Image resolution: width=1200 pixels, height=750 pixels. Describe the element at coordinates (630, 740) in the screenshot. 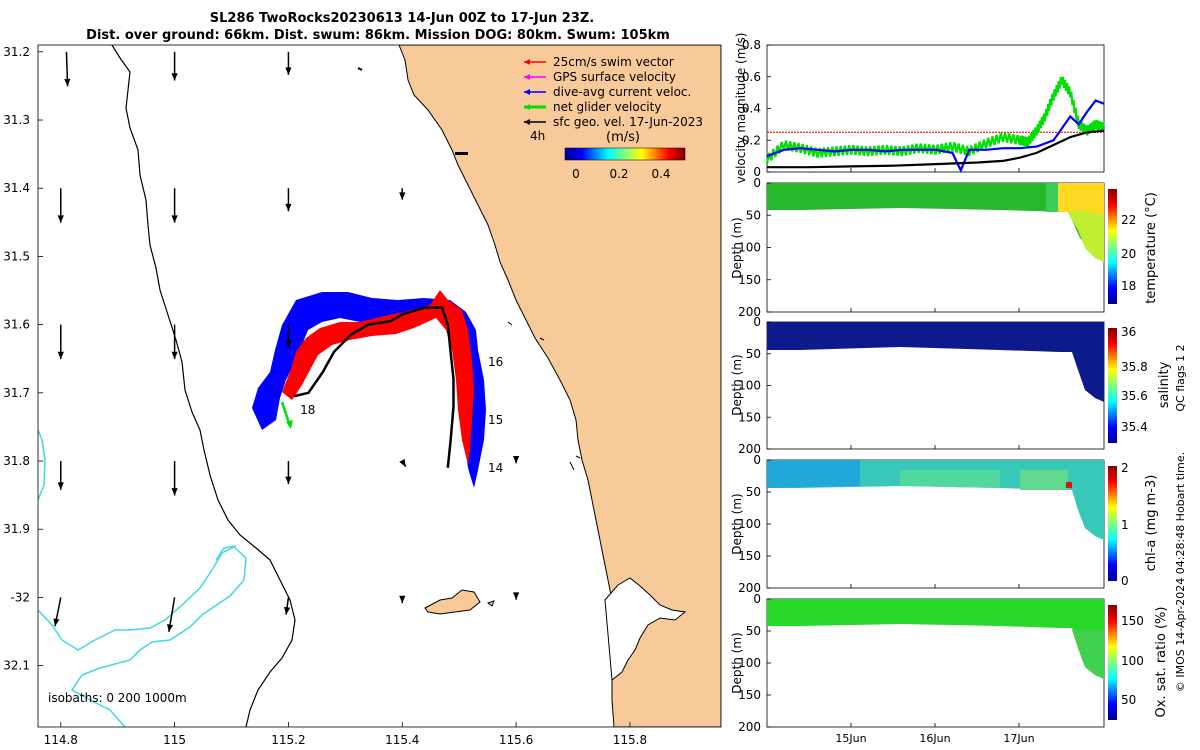

I see `map-xtick-label: 115.8` at that location.